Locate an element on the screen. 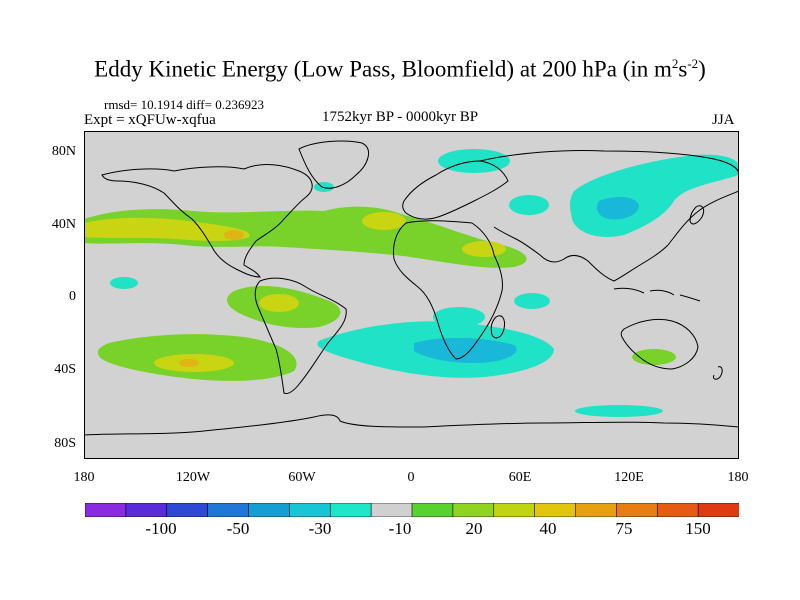  colorbar-label-minus30: -30 is located at coordinates (320, 528).